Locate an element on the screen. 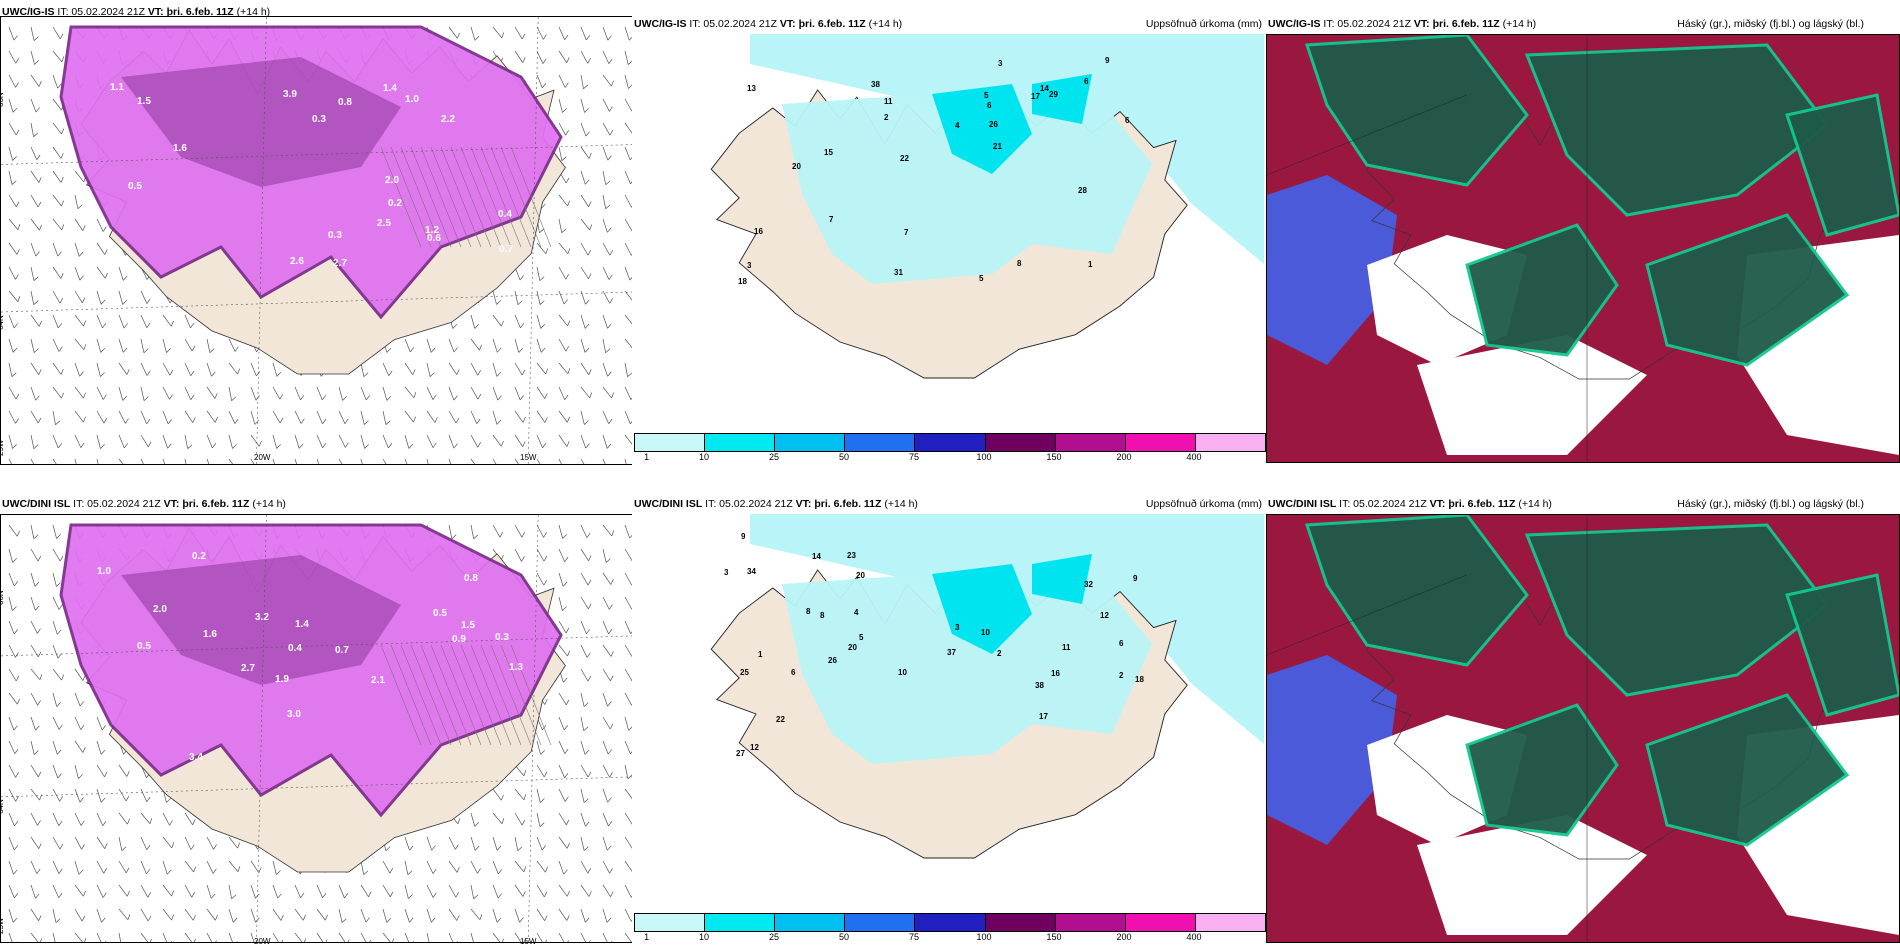  snow-value-label: 0.5 is located at coordinates (440, 613).